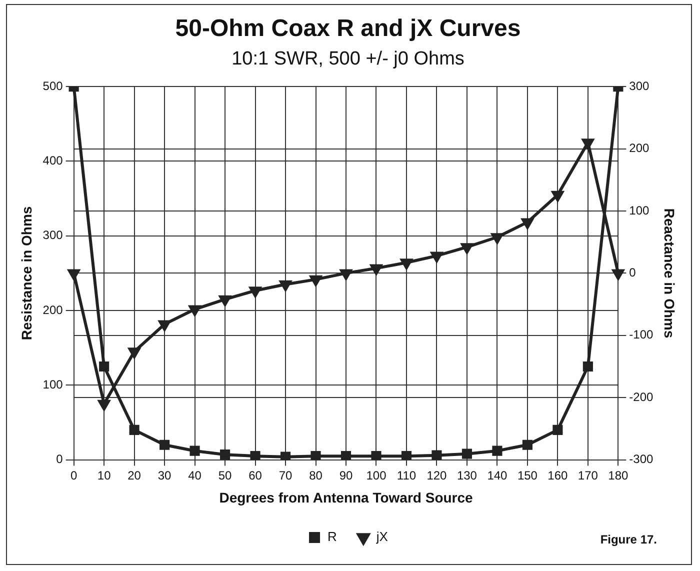 The width and height of the screenshot is (700, 571). Describe the element at coordinates (104, 475) in the screenshot. I see `x-tick-label: 10` at that location.